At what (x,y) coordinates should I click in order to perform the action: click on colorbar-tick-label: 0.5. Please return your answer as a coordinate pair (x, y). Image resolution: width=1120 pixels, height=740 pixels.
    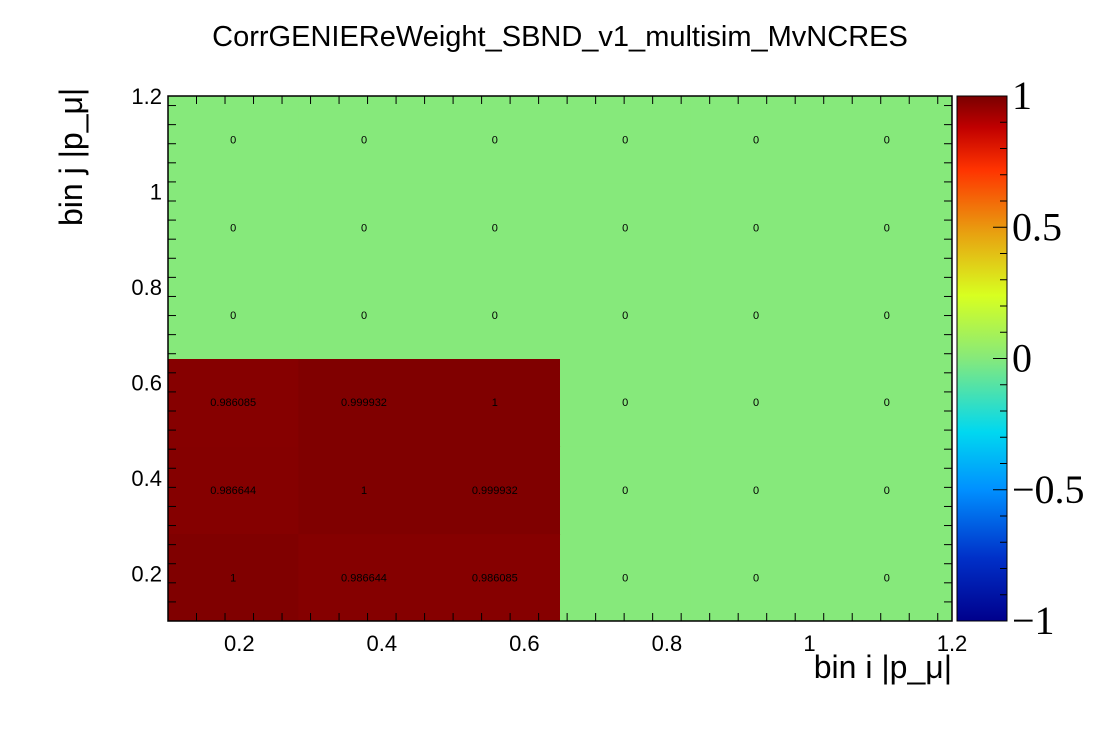
    Looking at the image, I should click on (1037, 226).